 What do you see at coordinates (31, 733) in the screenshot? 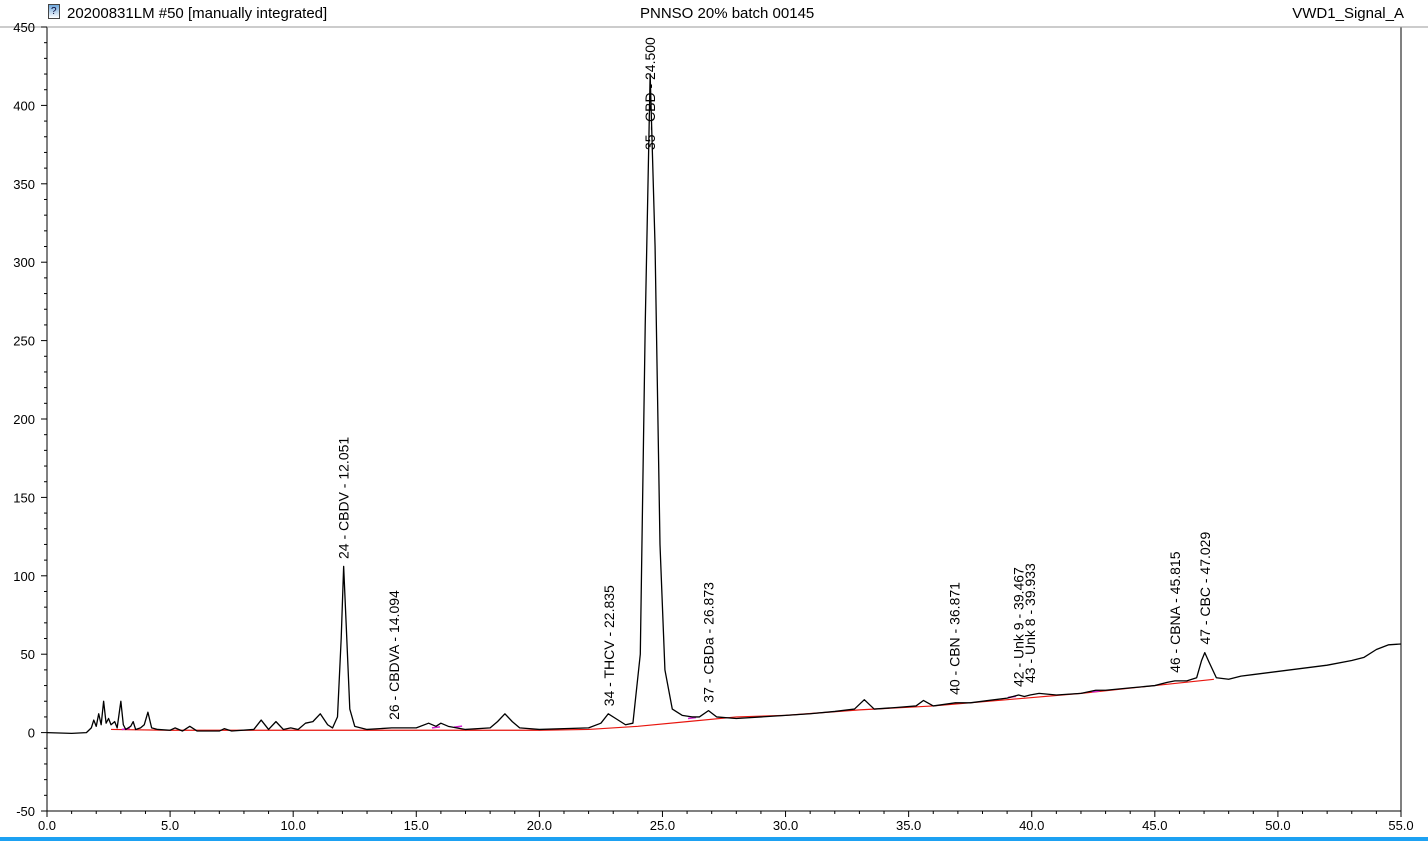
I see `y-tick-label: 0` at bounding box center [31, 733].